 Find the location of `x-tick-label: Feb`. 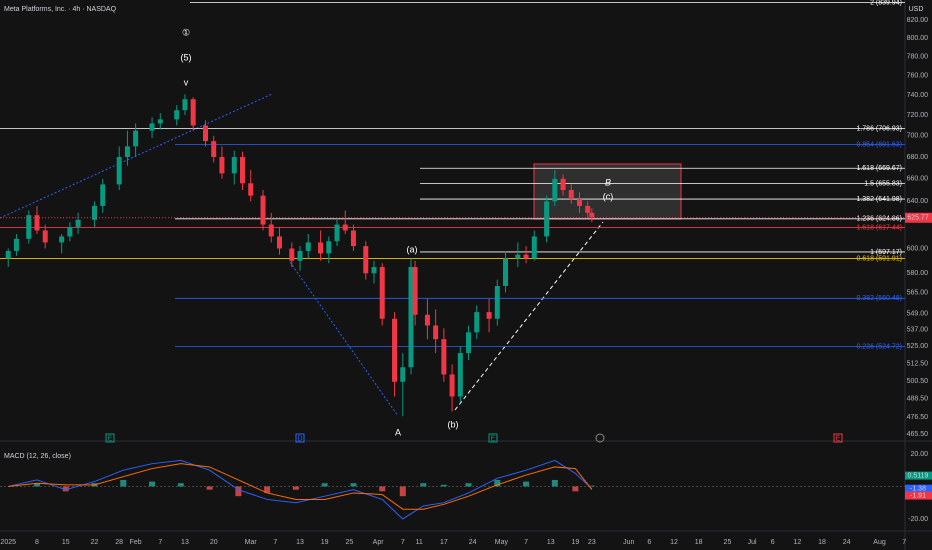

x-tick-label: Feb is located at coordinates (136, 542).